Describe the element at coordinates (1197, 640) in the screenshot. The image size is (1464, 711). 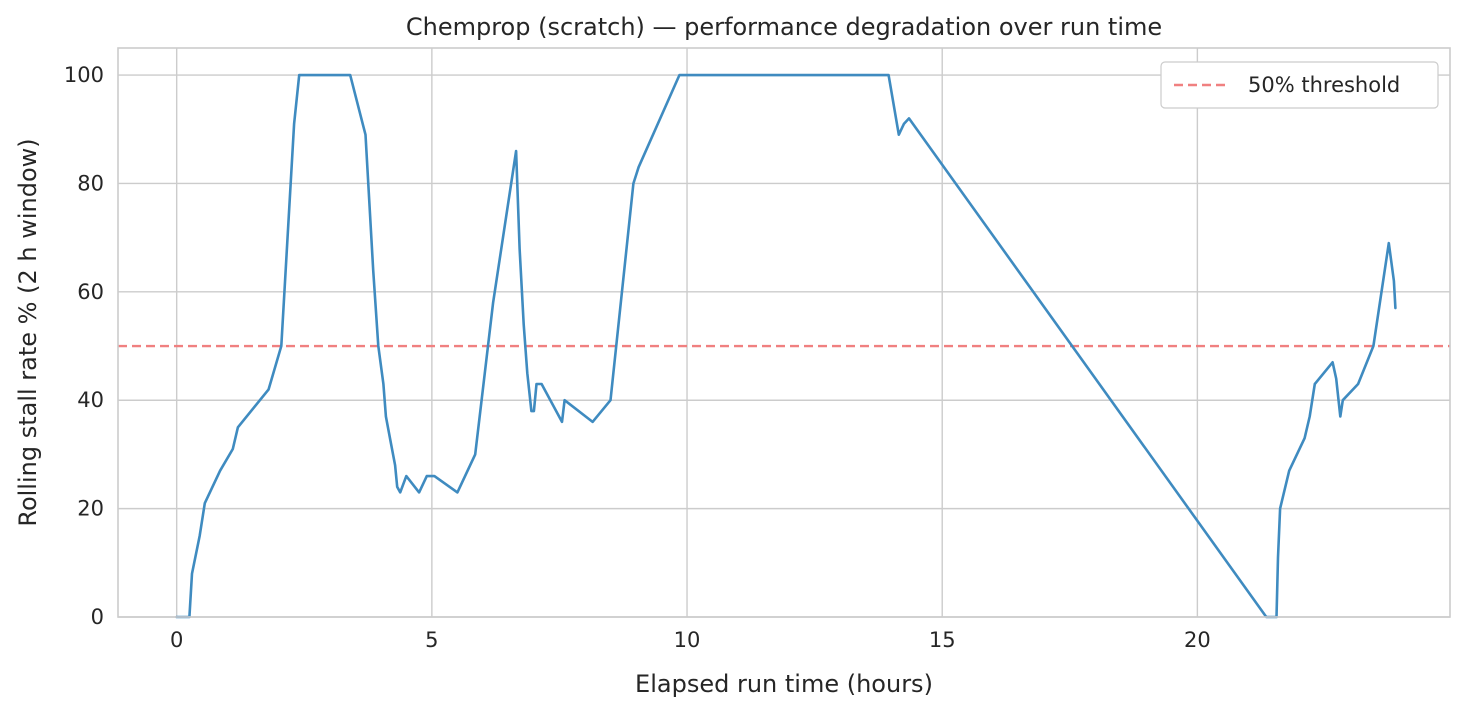
I see `x-tick-label: 20` at that location.